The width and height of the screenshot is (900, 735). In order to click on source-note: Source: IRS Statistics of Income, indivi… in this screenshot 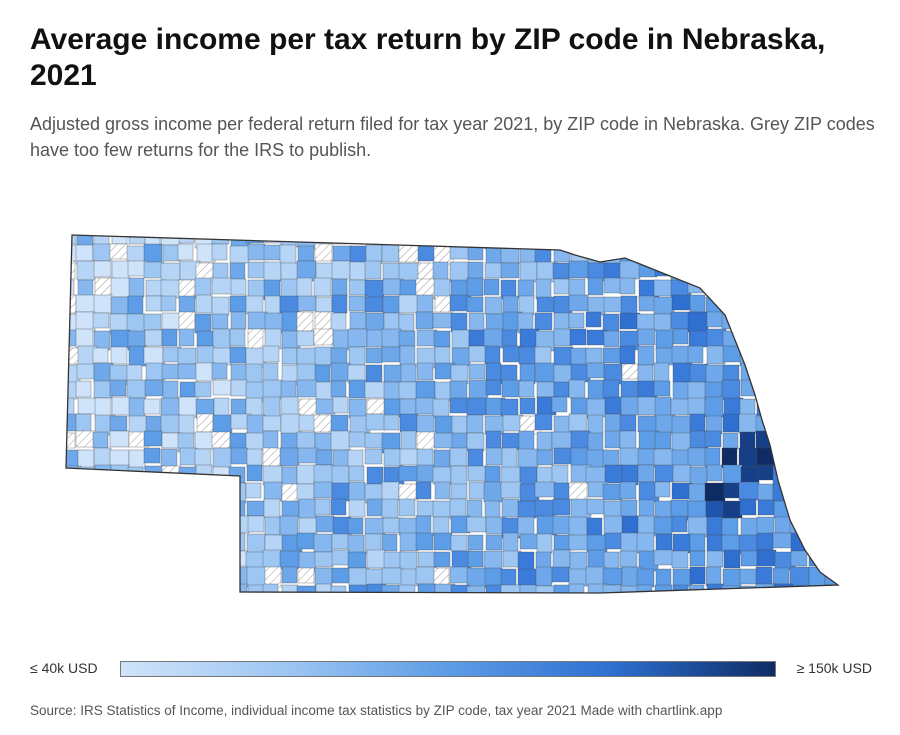, I will do `click(376, 710)`.